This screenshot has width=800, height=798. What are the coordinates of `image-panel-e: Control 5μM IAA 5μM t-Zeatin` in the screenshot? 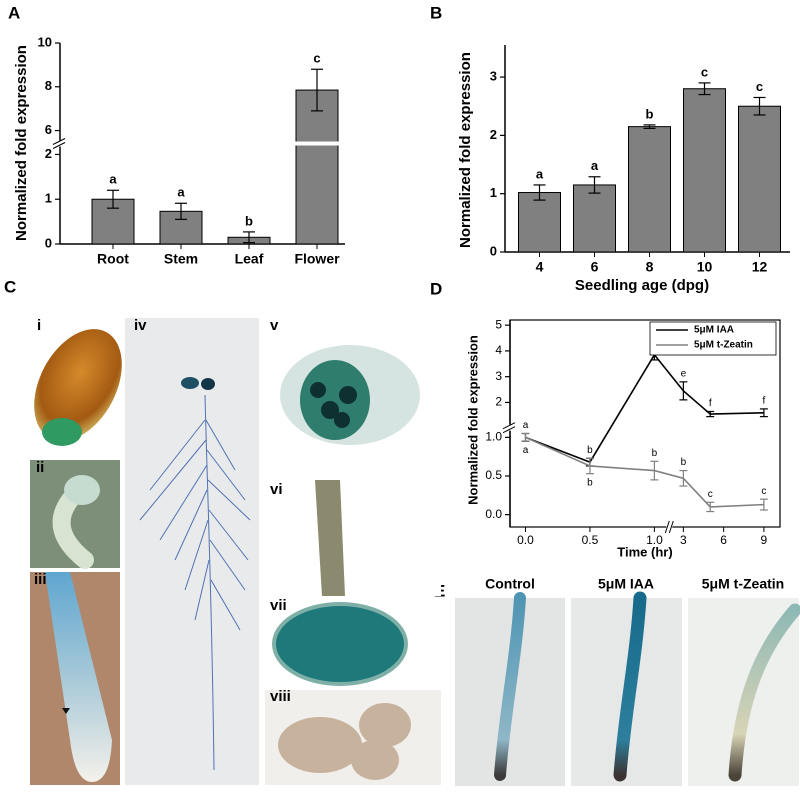 It's located at (627, 681).